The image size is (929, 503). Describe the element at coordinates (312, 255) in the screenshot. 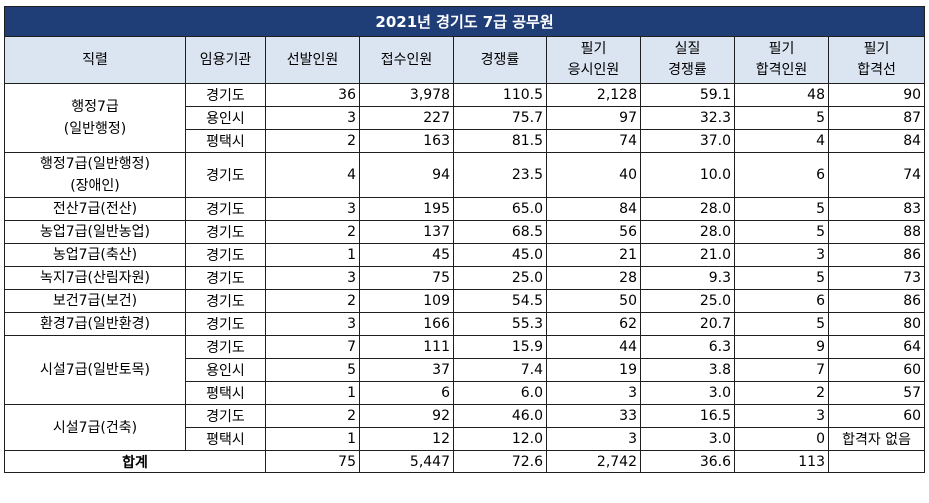

I see `value-cell: 1` at that location.